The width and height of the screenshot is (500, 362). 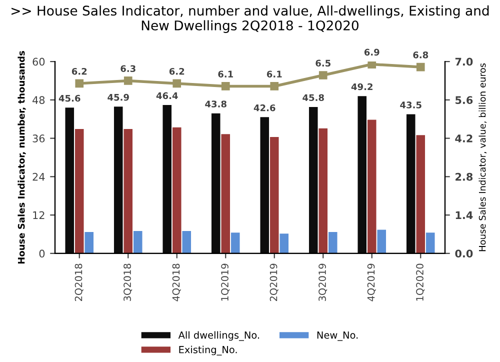 What do you see at coordinates (208, 351) in the screenshot?
I see `legend-label: Existing_No.` at bounding box center [208, 351].